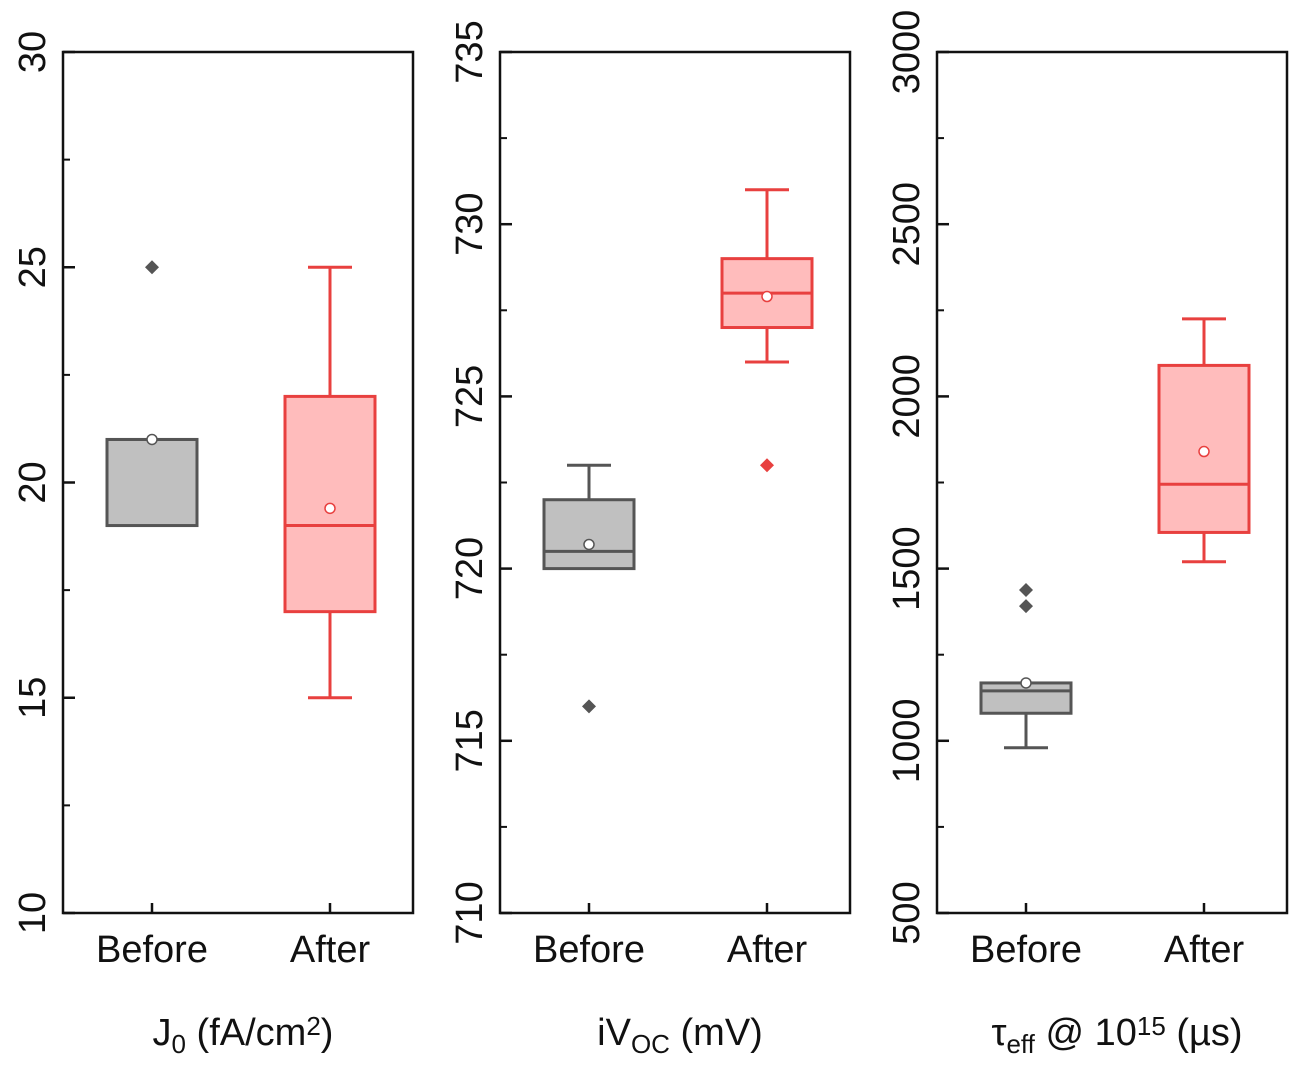  Describe the element at coordinates (33, 52) in the screenshot. I see `y-tick-label: 30` at that location.